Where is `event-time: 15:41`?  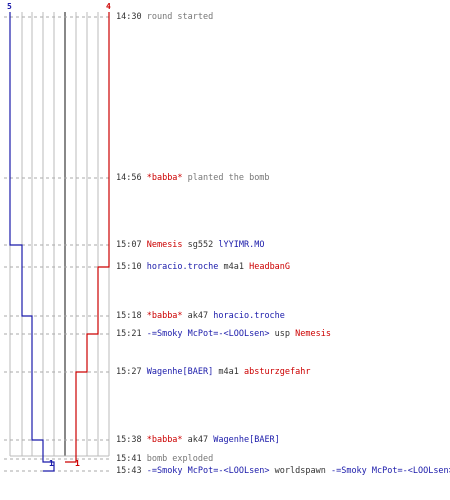
event-time: 15:41 is located at coordinates (131, 459).